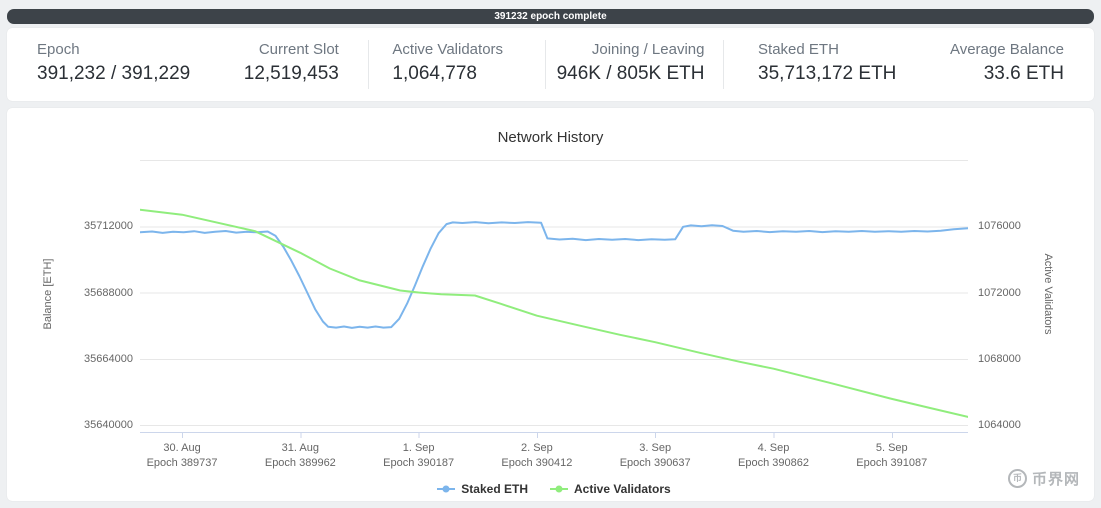 This screenshot has width=1101, height=508. I want to click on legend-marker-active-validators-icon, so click(558, 489).